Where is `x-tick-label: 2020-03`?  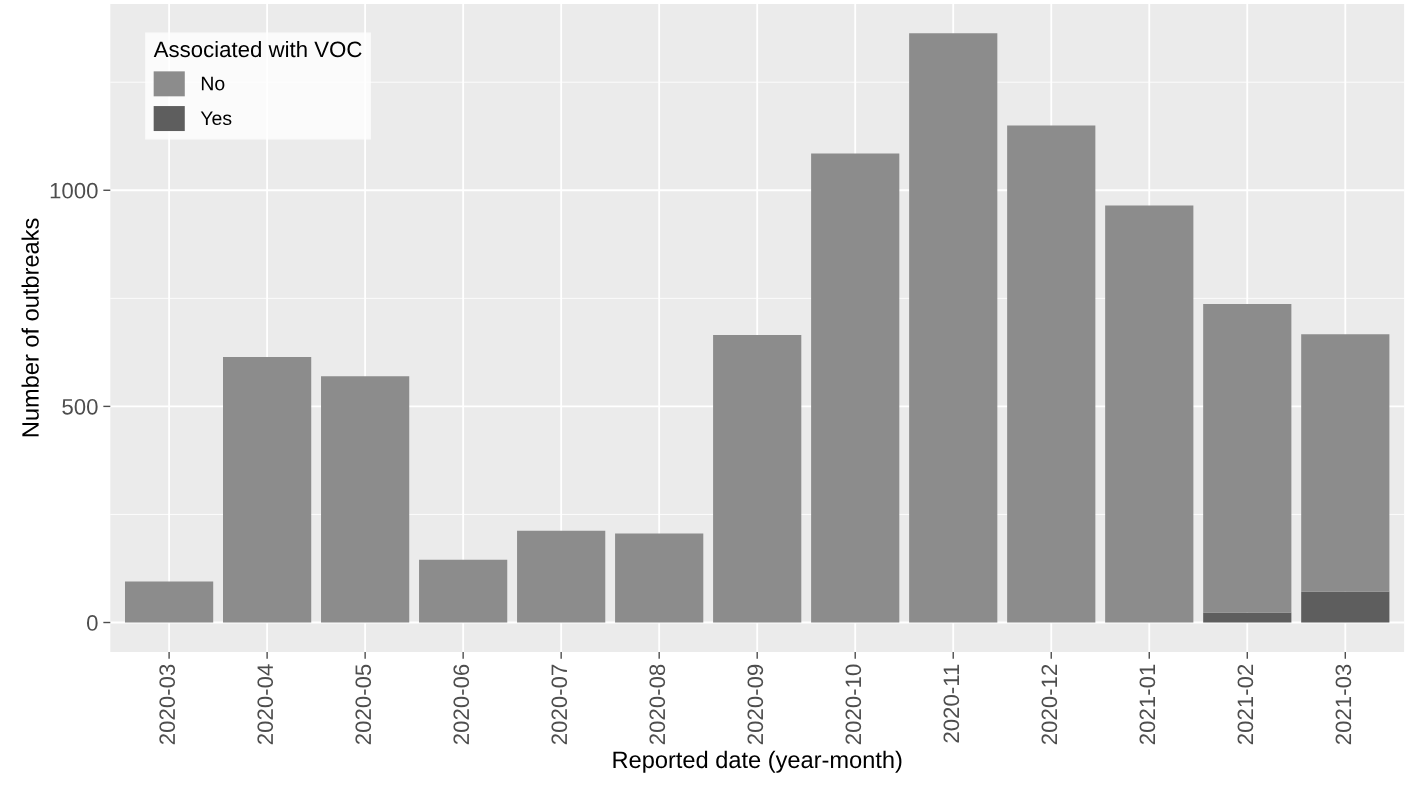 x-tick-label: 2020-03 is located at coordinates (167, 704).